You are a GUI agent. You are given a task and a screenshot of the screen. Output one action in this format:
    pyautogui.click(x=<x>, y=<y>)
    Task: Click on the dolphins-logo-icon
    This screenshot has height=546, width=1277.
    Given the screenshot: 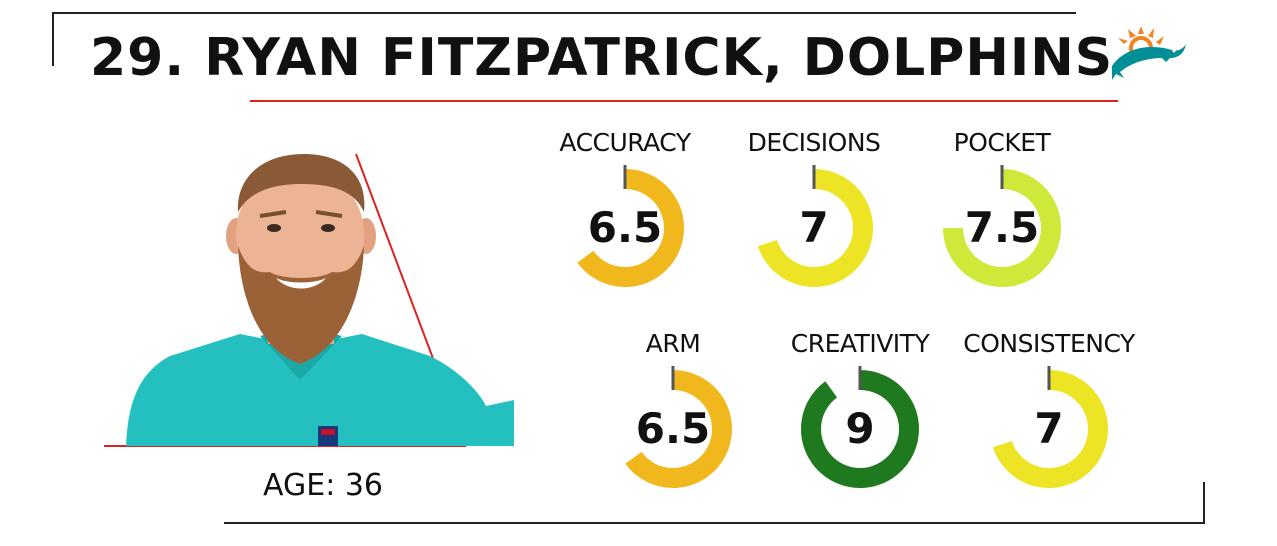 What is the action you would take?
    pyautogui.click(x=1149, y=53)
    